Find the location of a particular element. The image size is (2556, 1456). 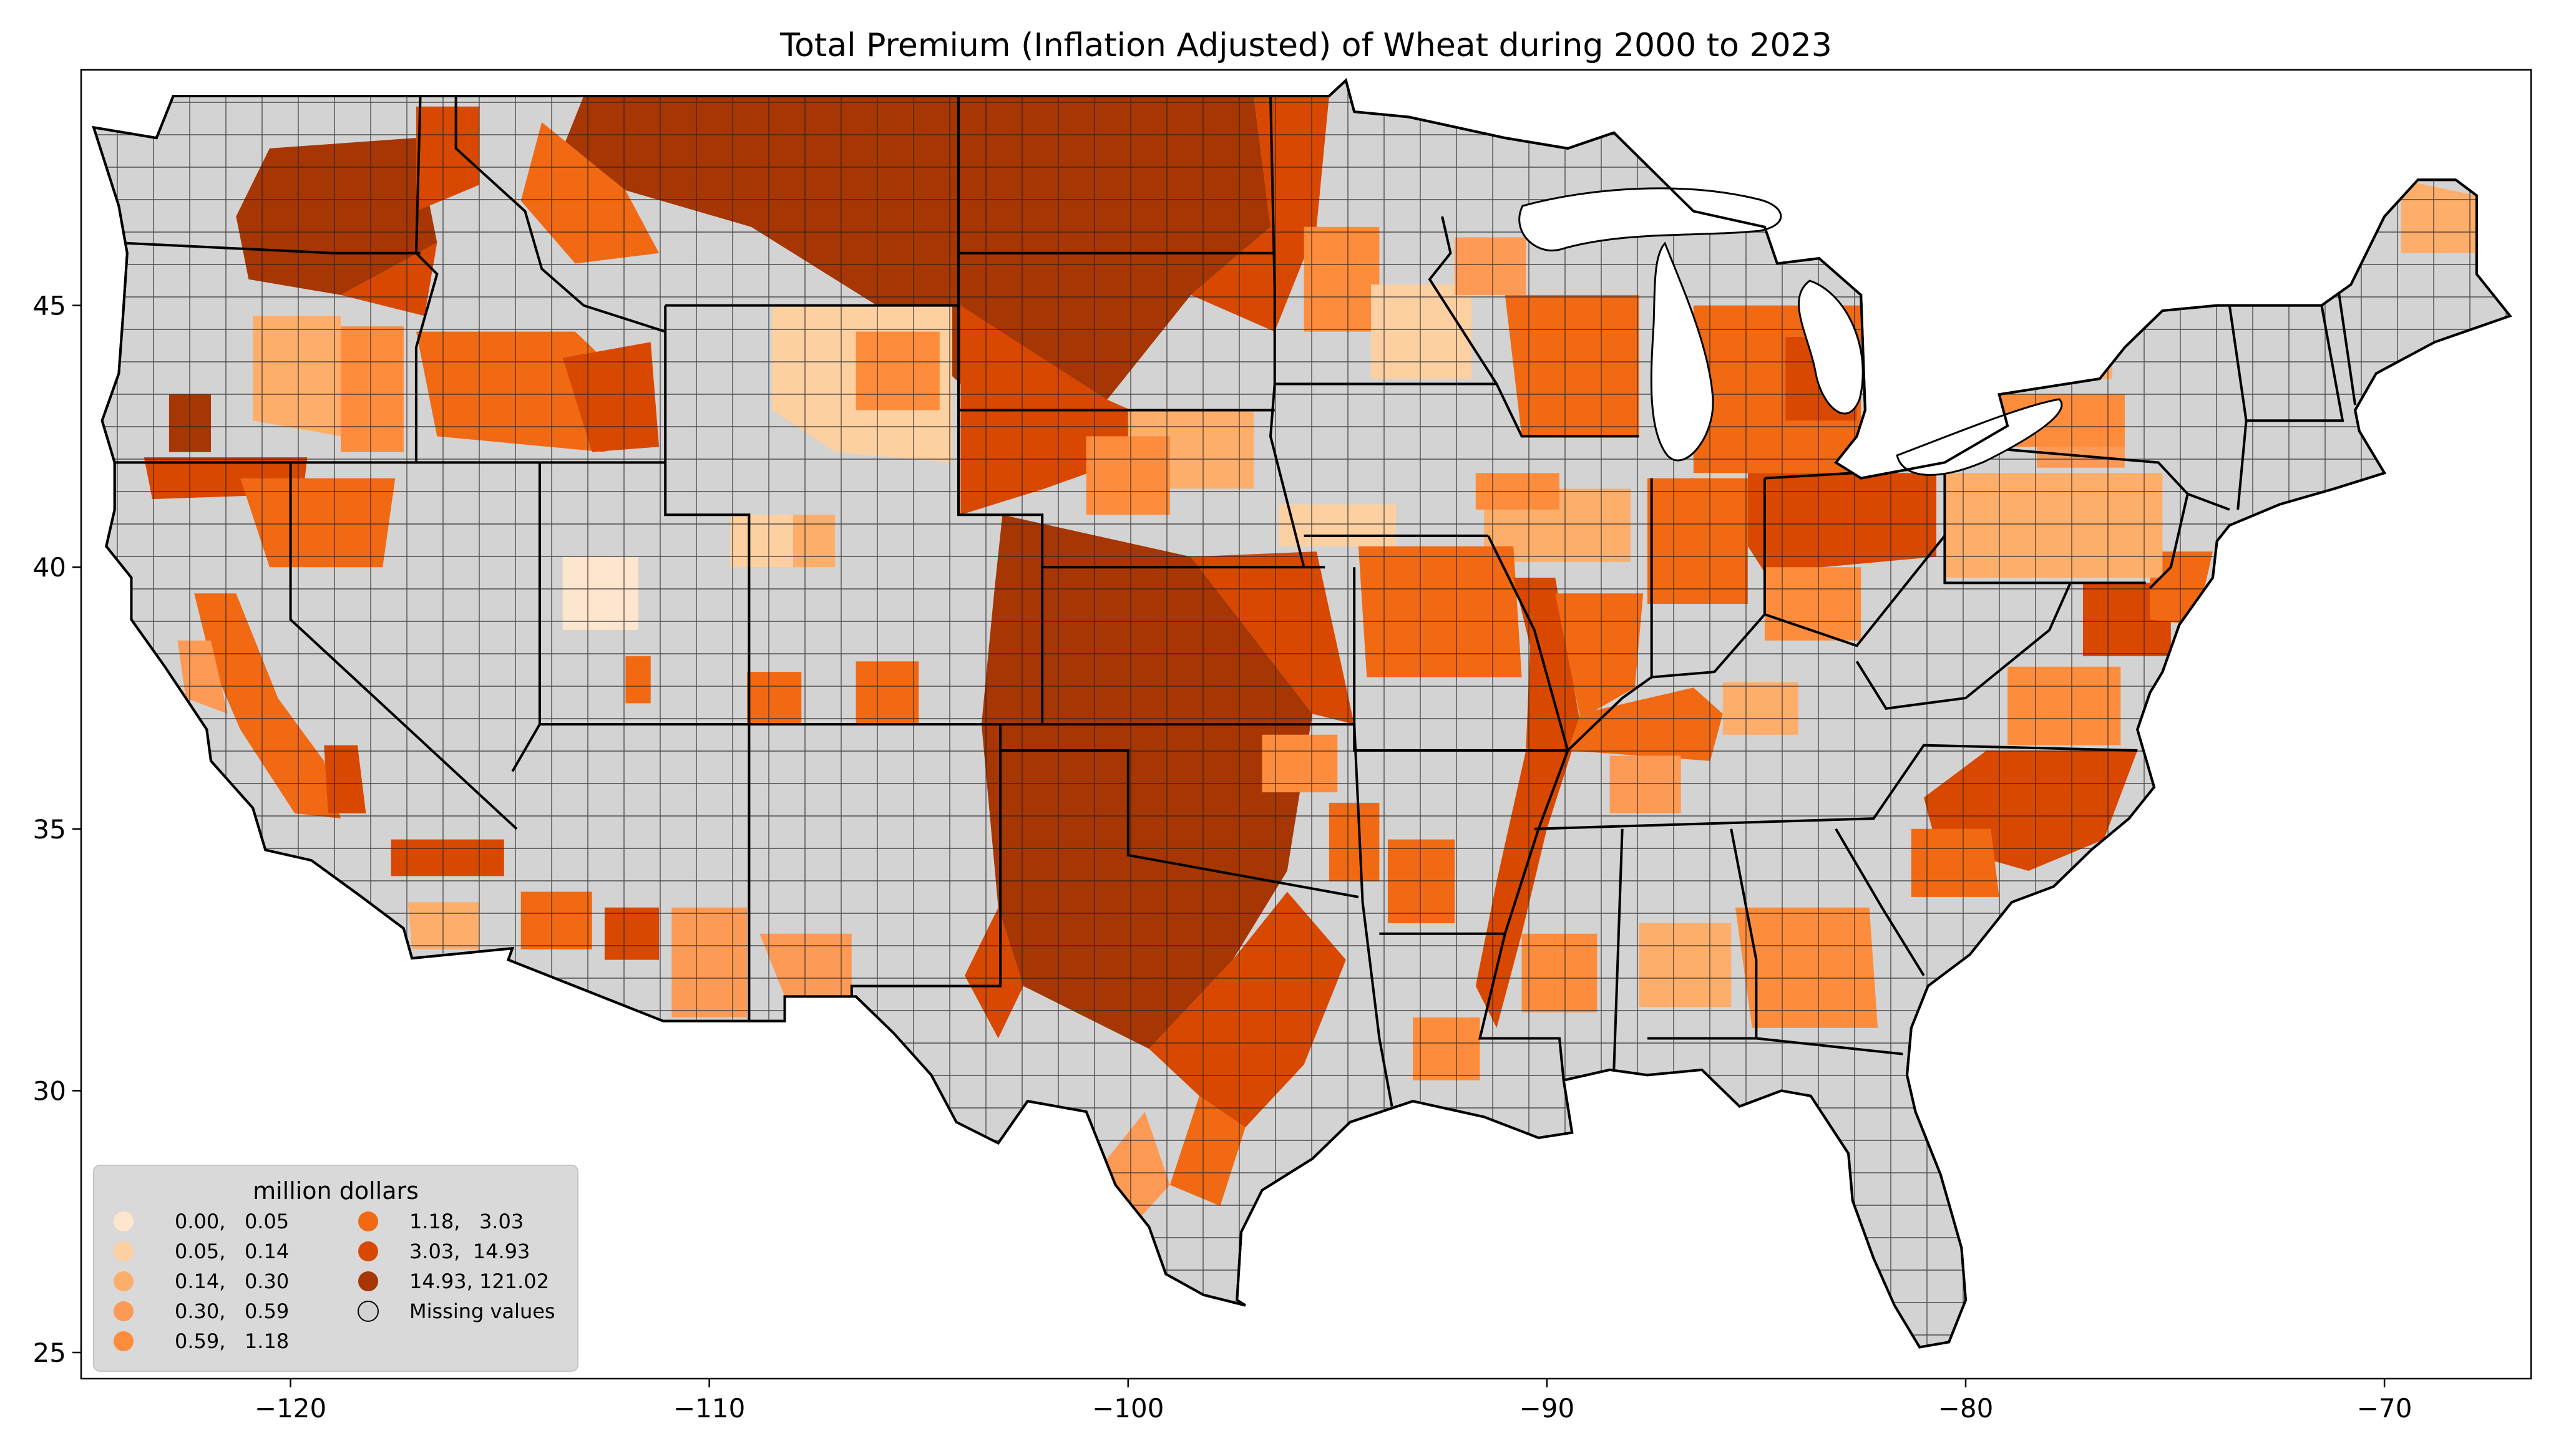

y-tick-label: 45 is located at coordinates (50, 306).